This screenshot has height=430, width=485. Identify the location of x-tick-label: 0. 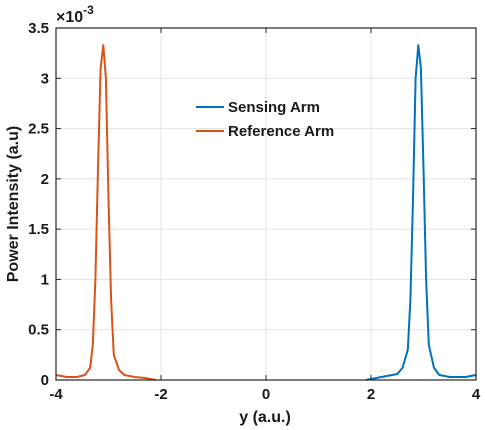
(266, 394).